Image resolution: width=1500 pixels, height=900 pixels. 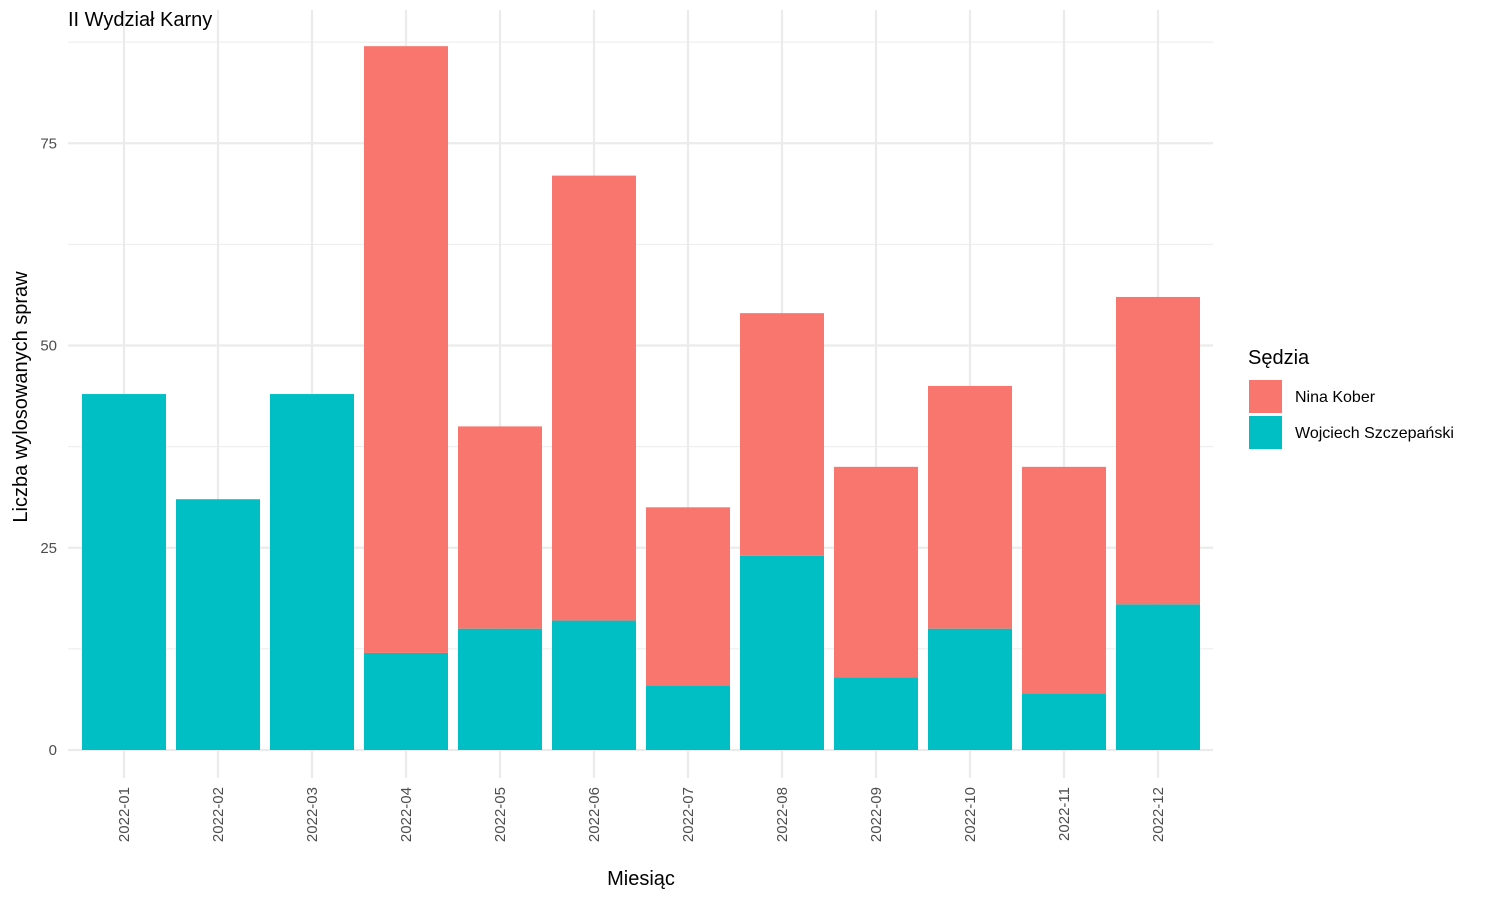 I want to click on chart-title: II Wydział Karny, so click(x=140, y=20).